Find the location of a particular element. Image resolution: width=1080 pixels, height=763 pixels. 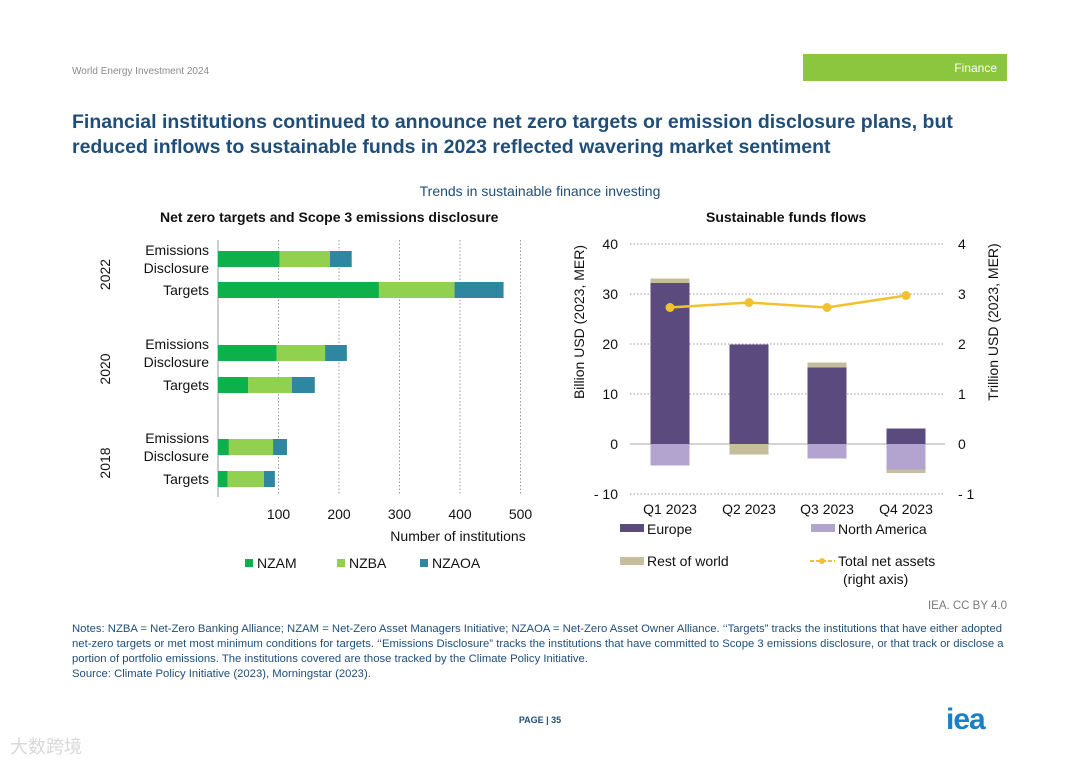

report-name: World Energy Investment 2024 is located at coordinates (141, 71).